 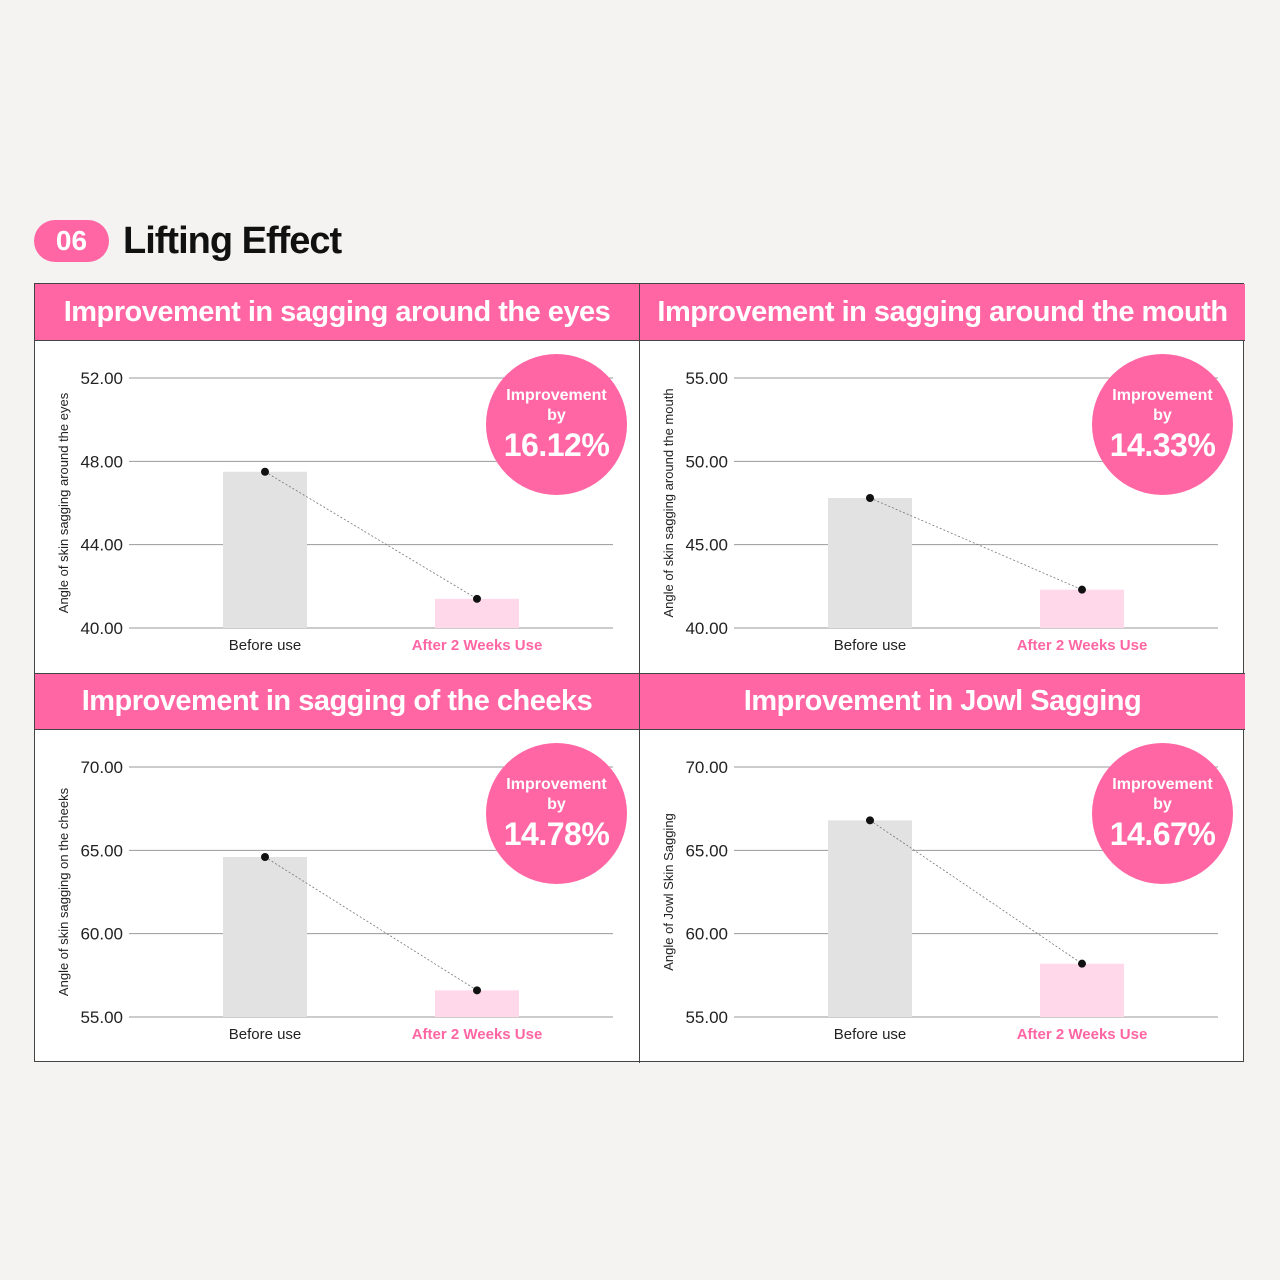 What do you see at coordinates (668, 502) in the screenshot?
I see `y-axis-label: Angle of skin sagging around the mouth` at bounding box center [668, 502].